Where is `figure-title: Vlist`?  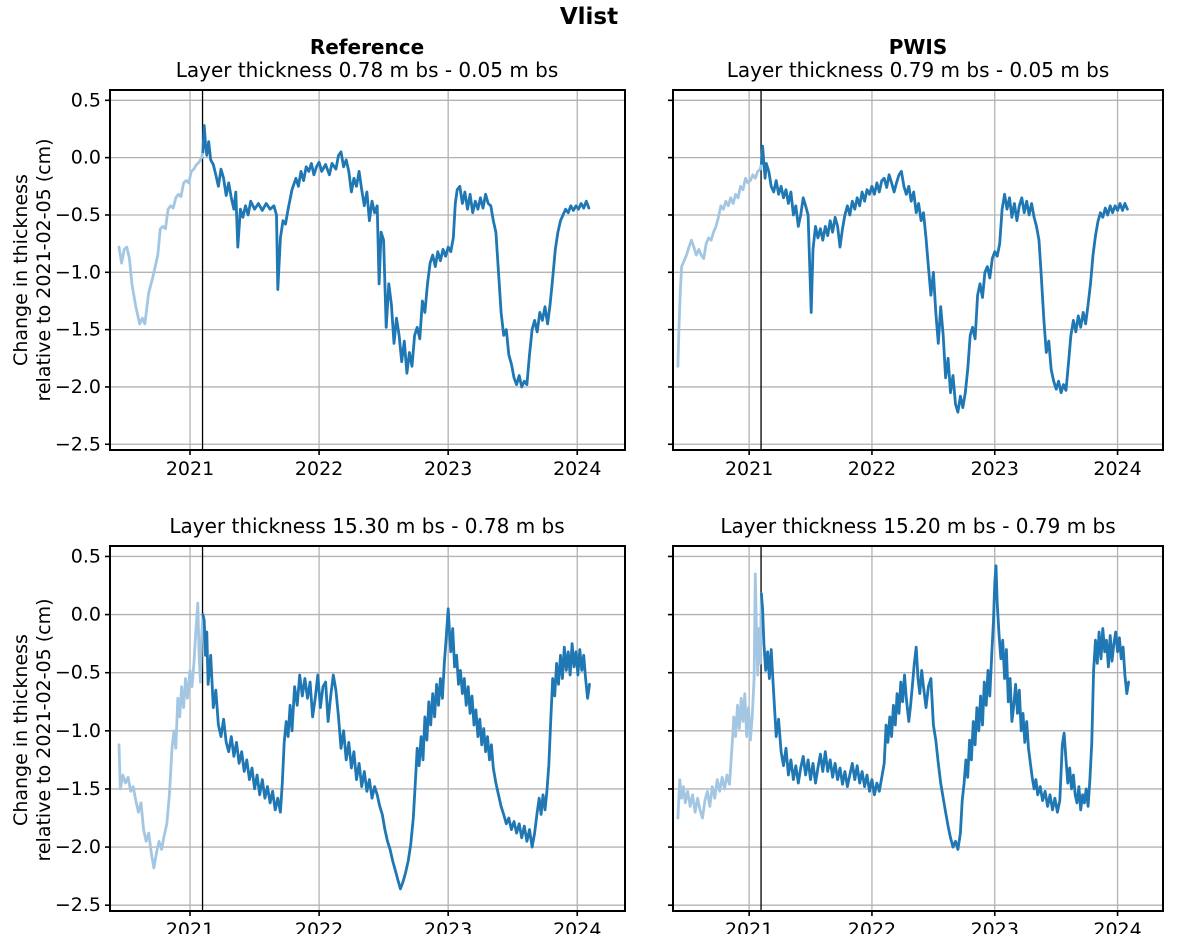
figure-title: Vlist is located at coordinates (589, 17).